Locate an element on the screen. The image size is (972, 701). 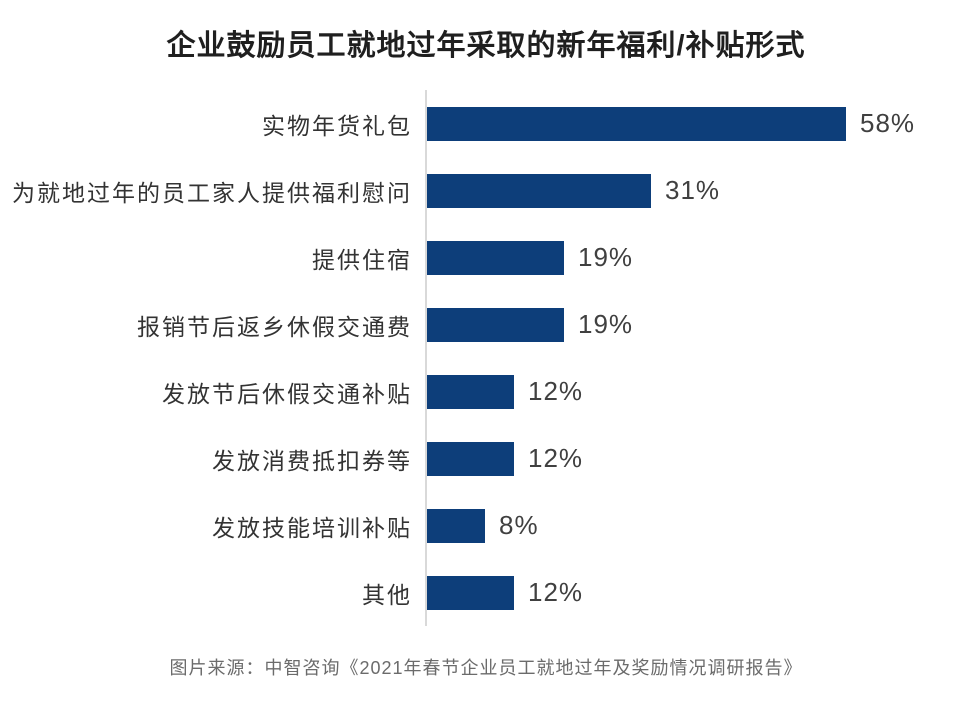
value-label: 8% is located at coordinates (519, 525).